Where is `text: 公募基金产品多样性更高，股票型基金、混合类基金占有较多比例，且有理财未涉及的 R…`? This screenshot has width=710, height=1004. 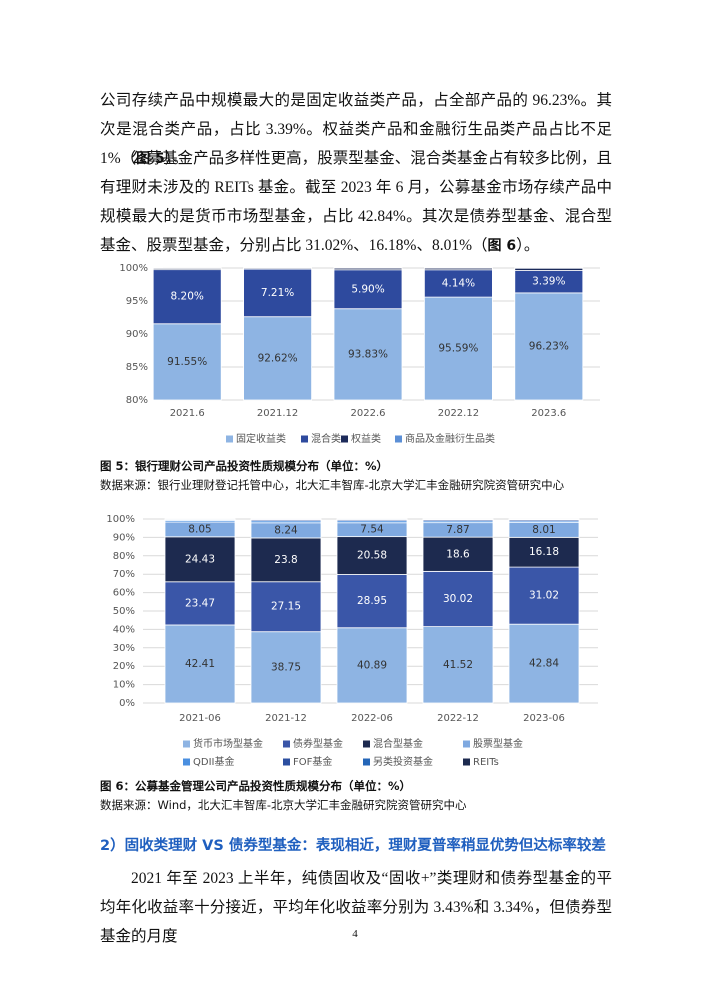 text: 公募基金产品多样性更高，股票型基金、混合类基金占有较多比例，且有理财未涉及的 R… is located at coordinates (356, 202).